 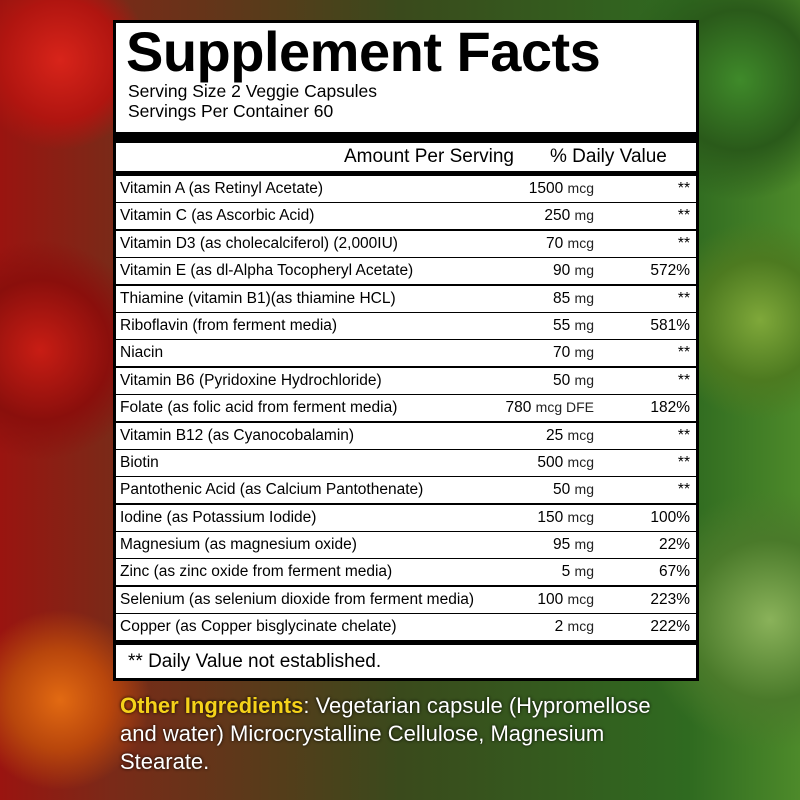 I want to click on amount-qty: 2, so click(x=559, y=627).